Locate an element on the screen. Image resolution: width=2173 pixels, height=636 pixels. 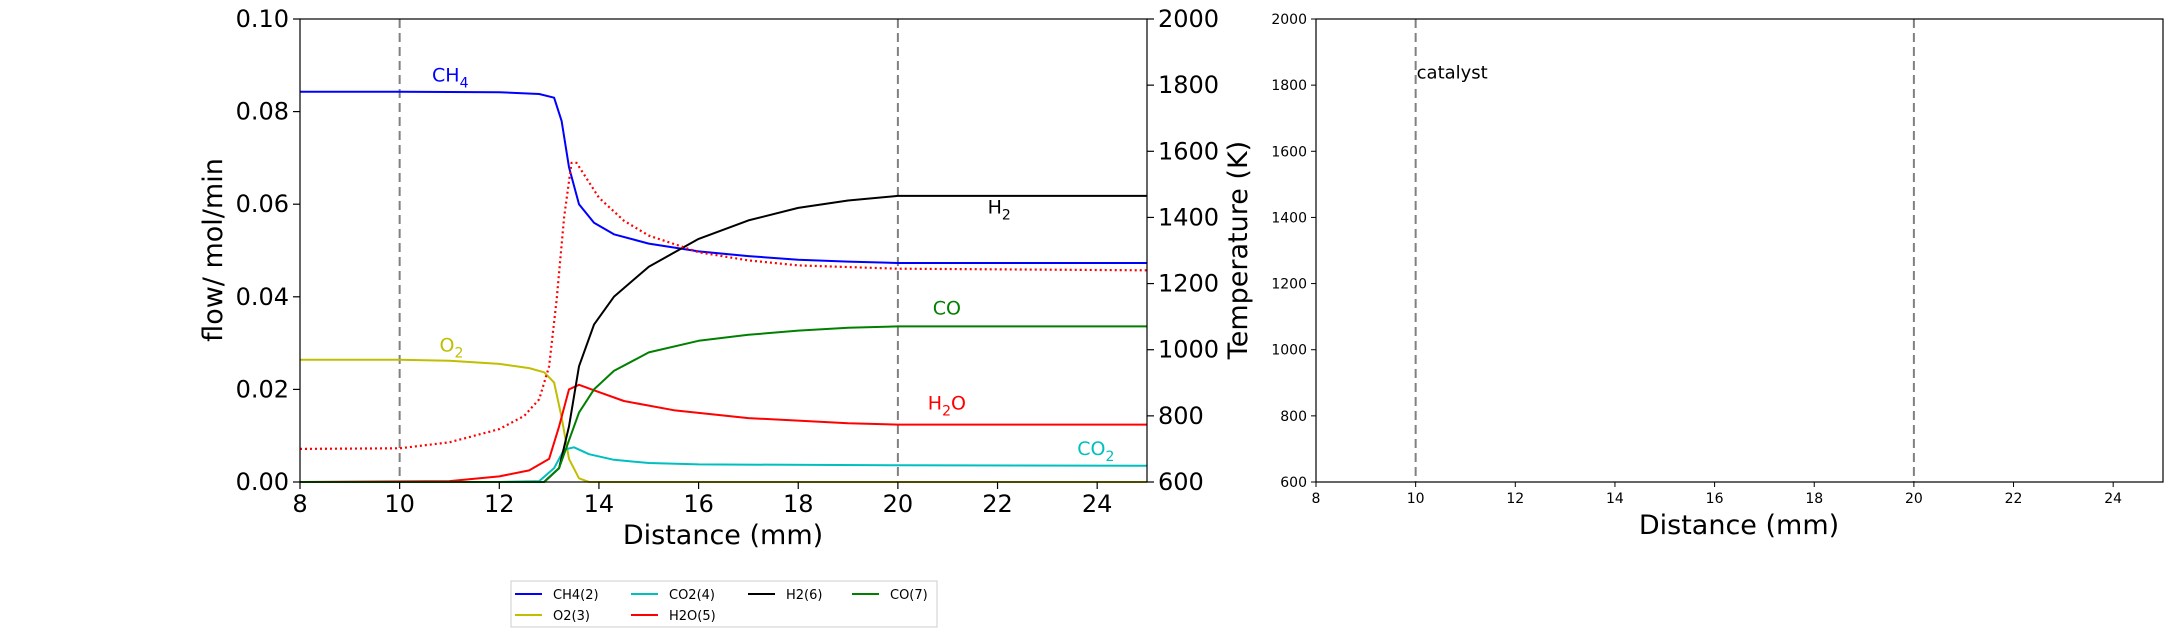
y-tick-label: 0.08 is located at coordinates (262, 112).